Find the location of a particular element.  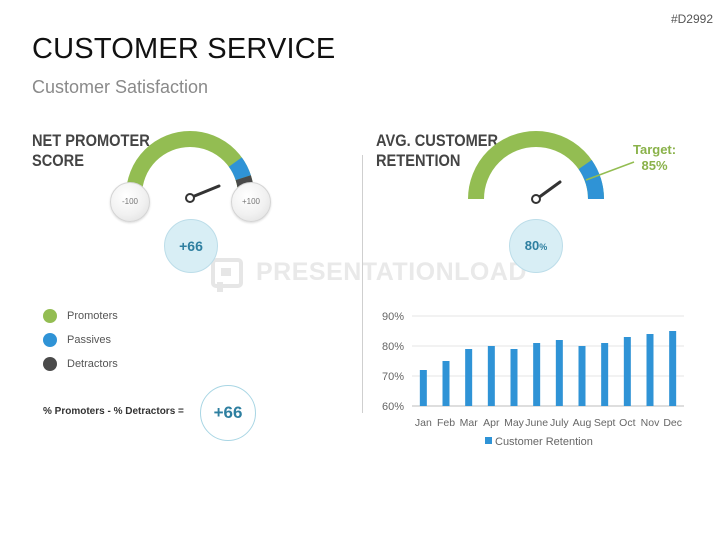

nps-gauge-pivot is located at coordinates (190, 198).